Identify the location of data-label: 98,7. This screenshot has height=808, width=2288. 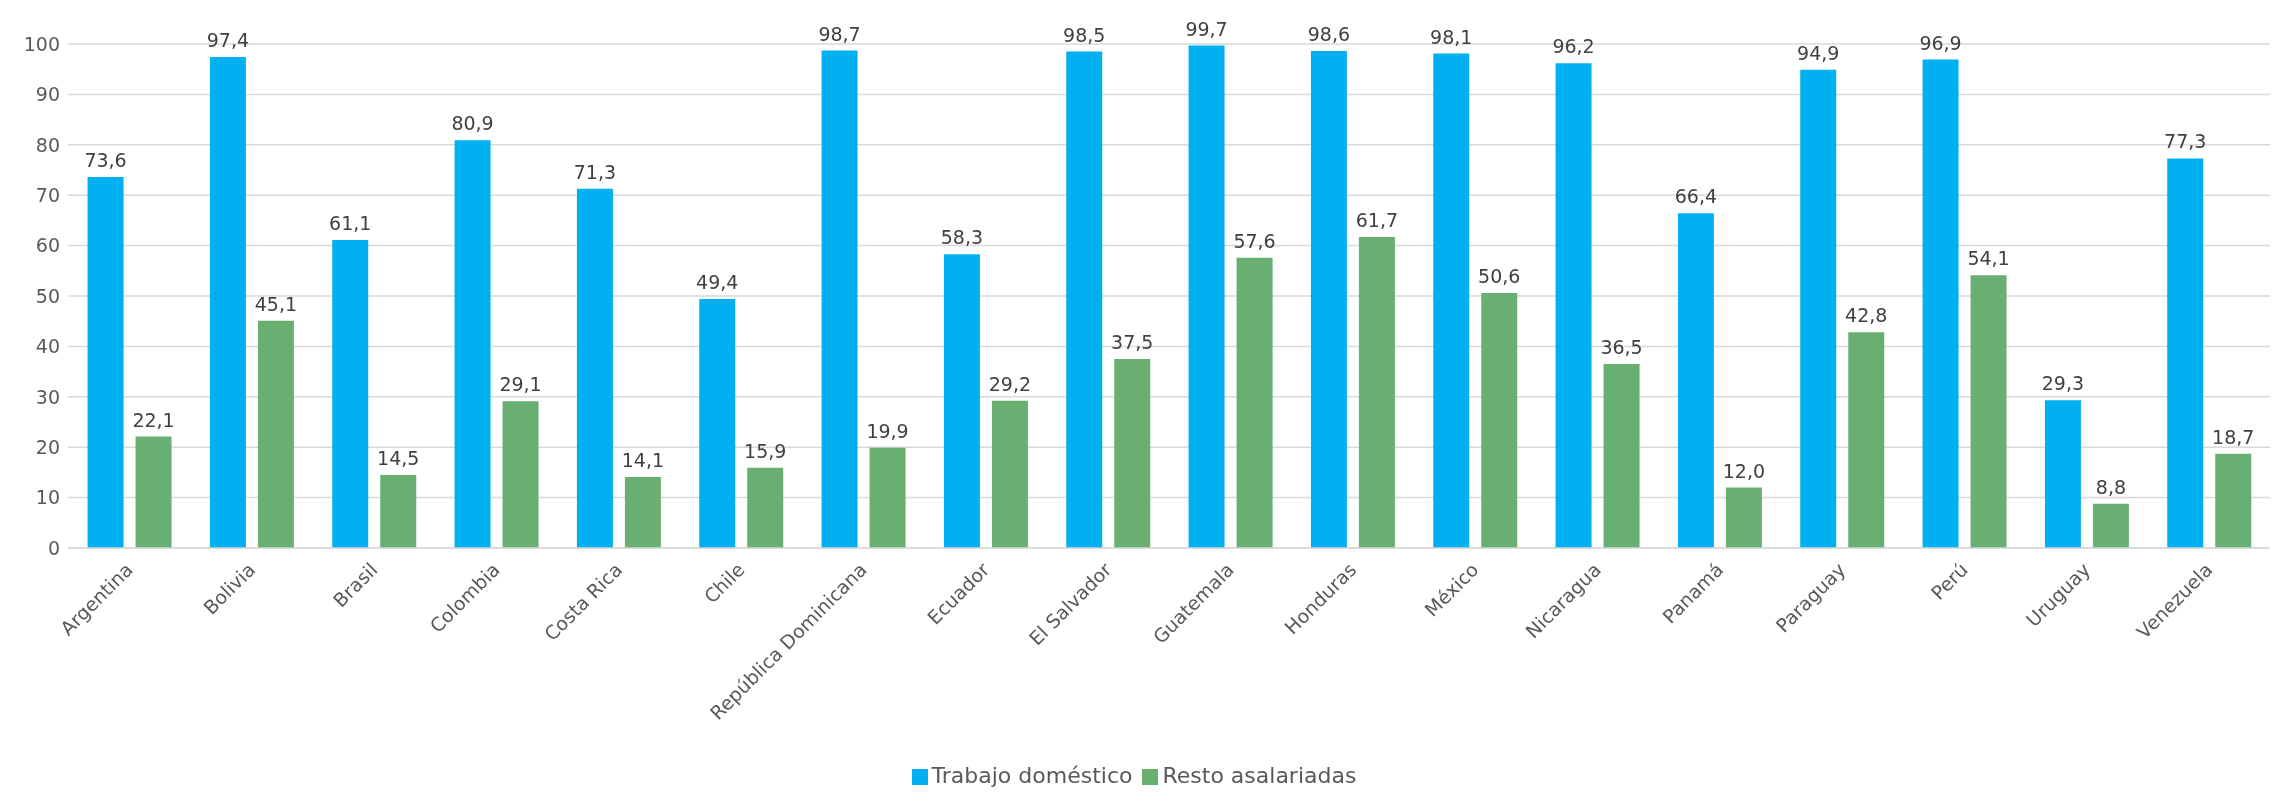
(839, 33).